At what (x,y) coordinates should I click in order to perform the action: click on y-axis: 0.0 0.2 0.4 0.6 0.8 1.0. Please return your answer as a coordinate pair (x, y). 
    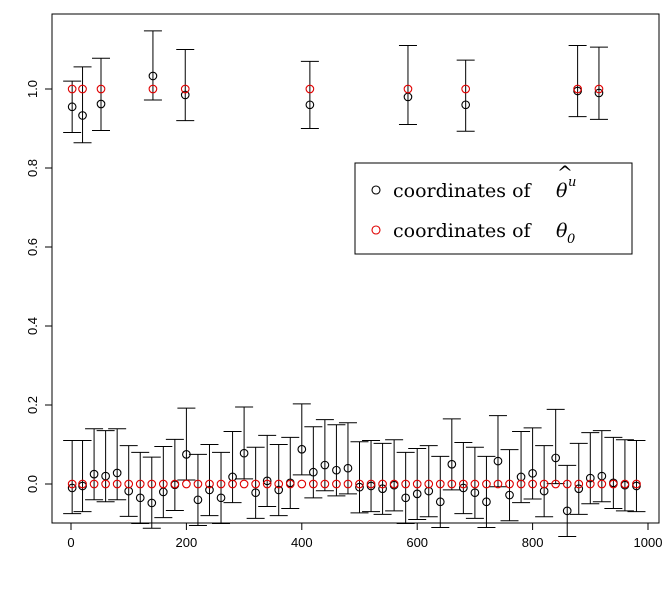
    Looking at the image, I should click on (38, 286).